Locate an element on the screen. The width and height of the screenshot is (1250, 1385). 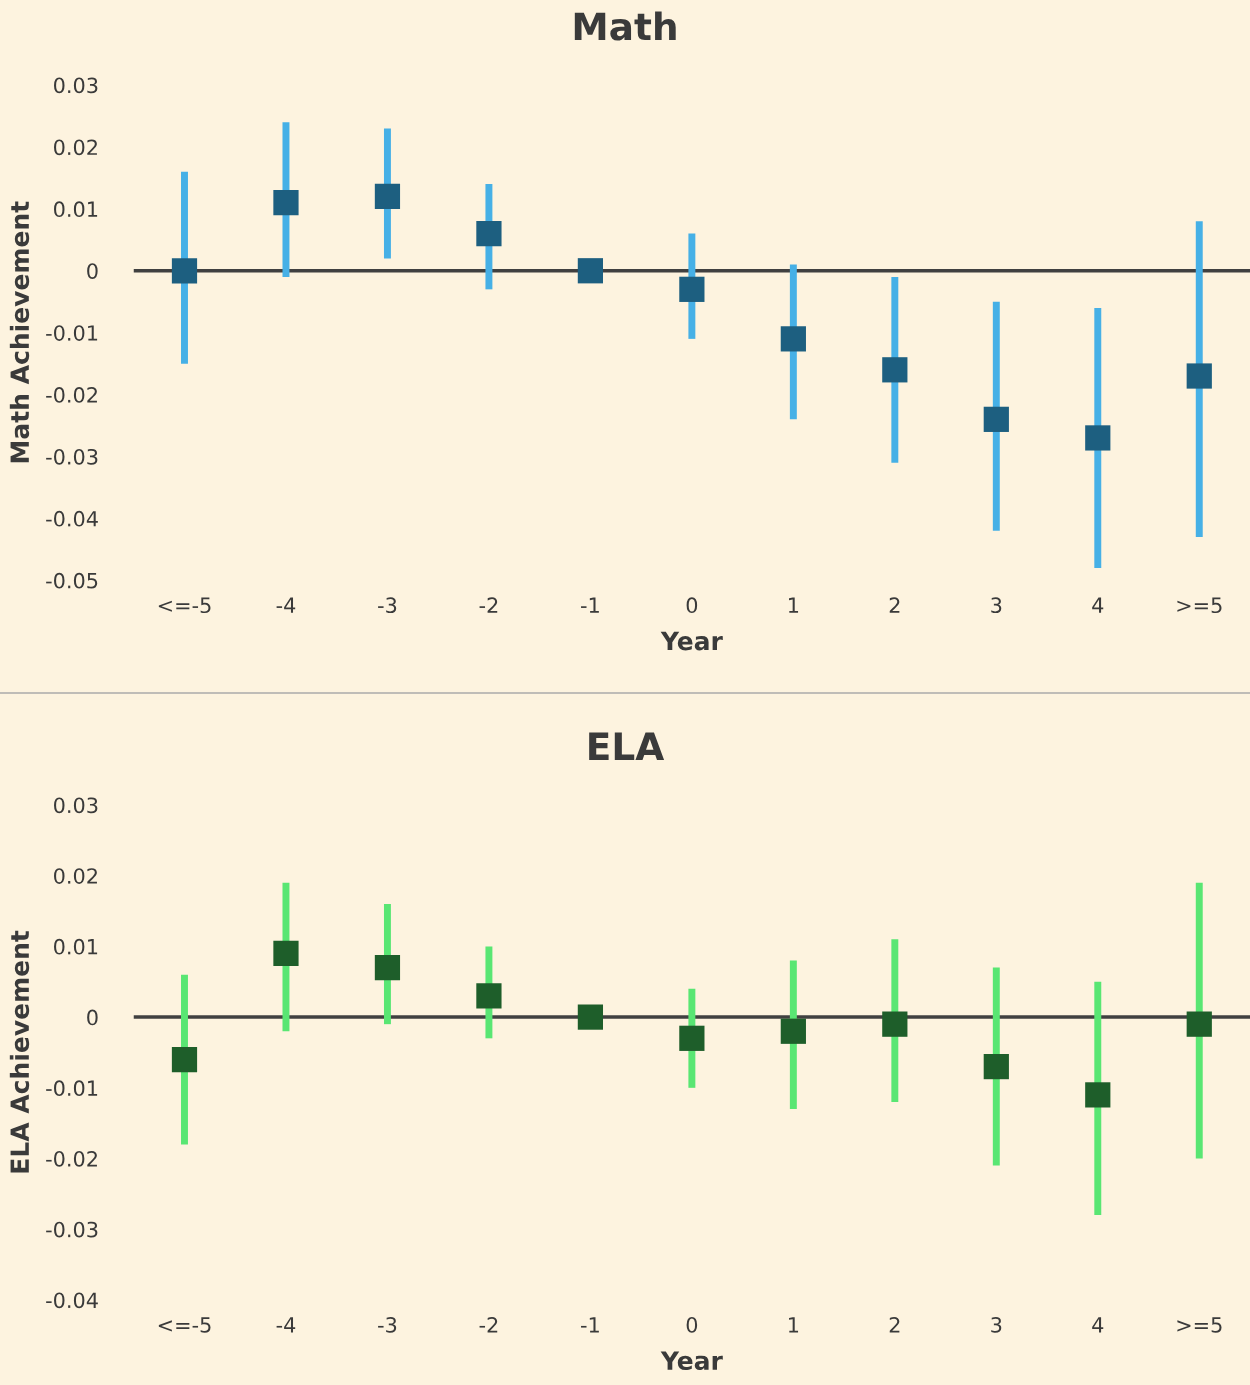
chart-title: ELA is located at coordinates (627, 746).